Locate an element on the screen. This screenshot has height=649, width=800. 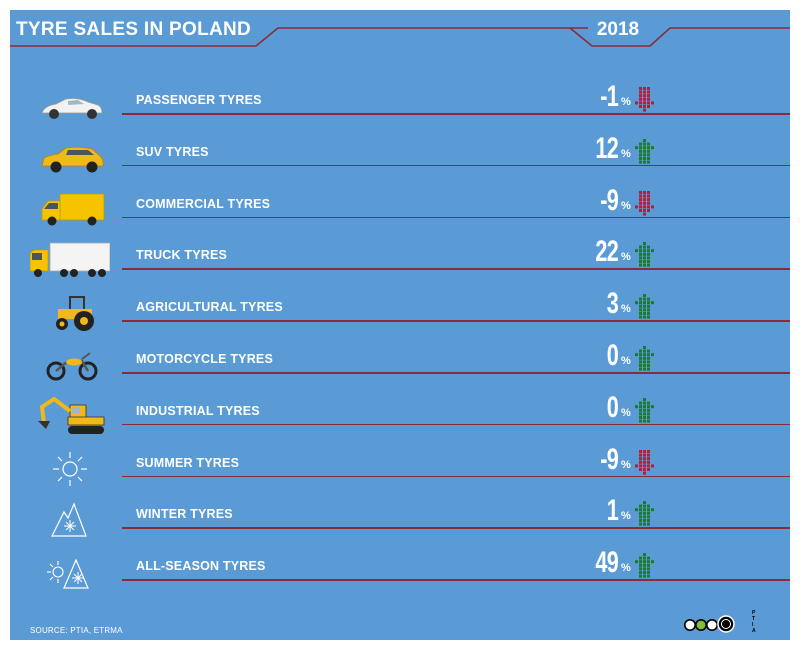
category-row: COMMERCIAL TYRES -9% is located at coordinates (400, 210).